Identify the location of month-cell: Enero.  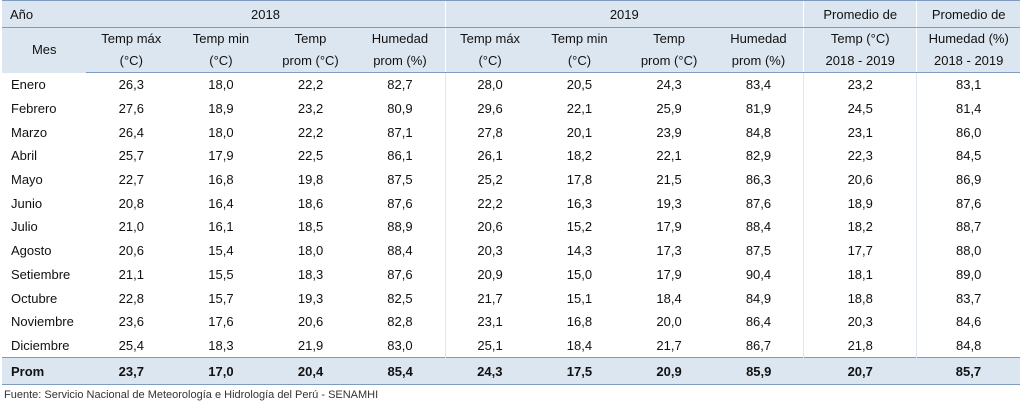
(28, 85).